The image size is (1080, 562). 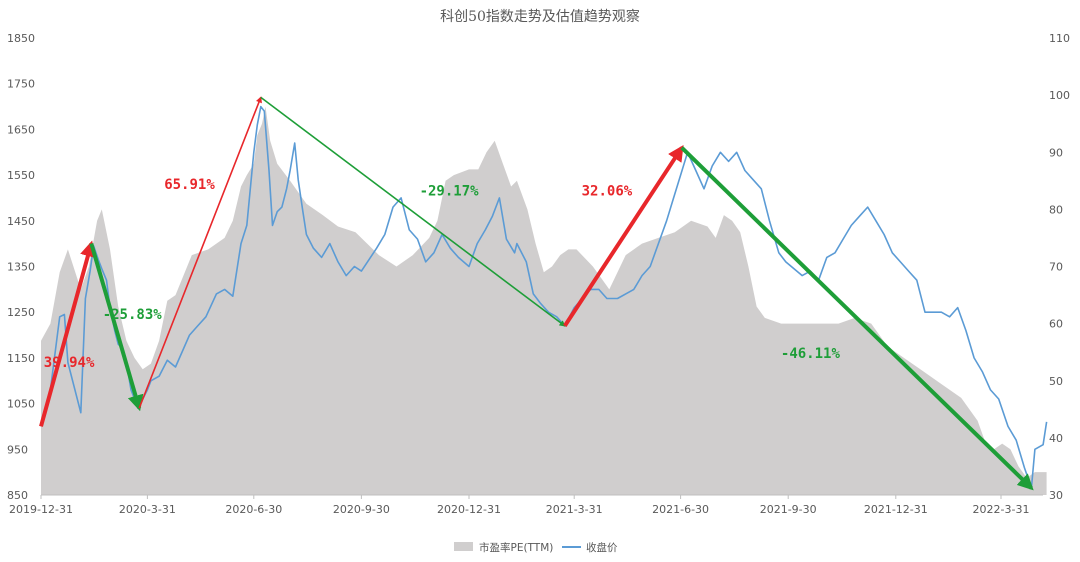 I want to click on x-tick-label: 2021-3-31, so click(x=574, y=509).